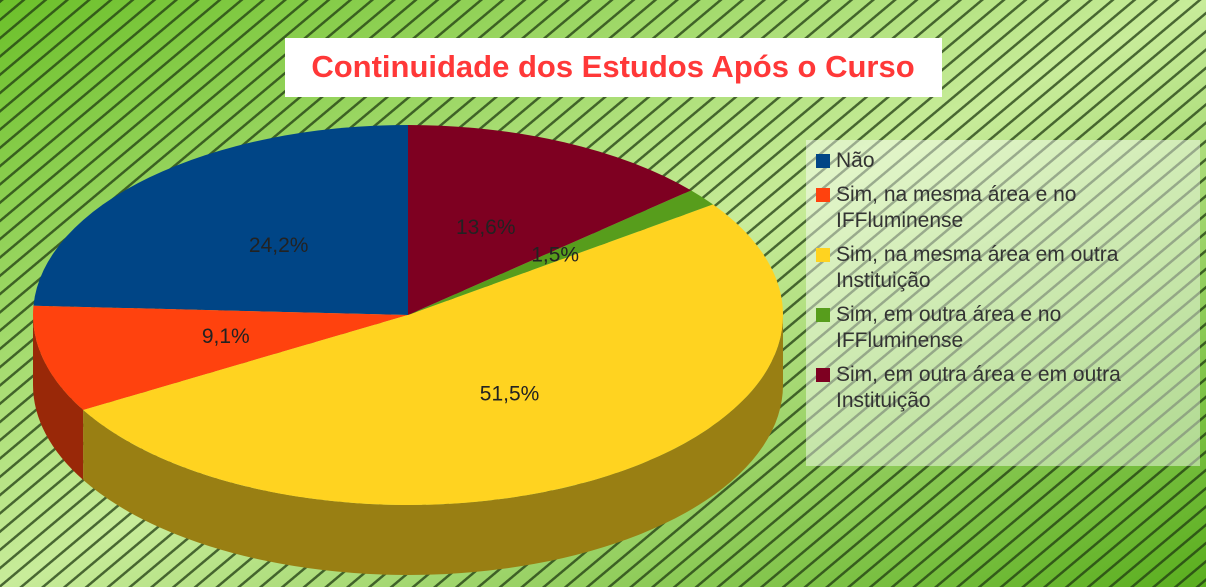  I want to click on data-label: 9,1%, so click(226, 336).